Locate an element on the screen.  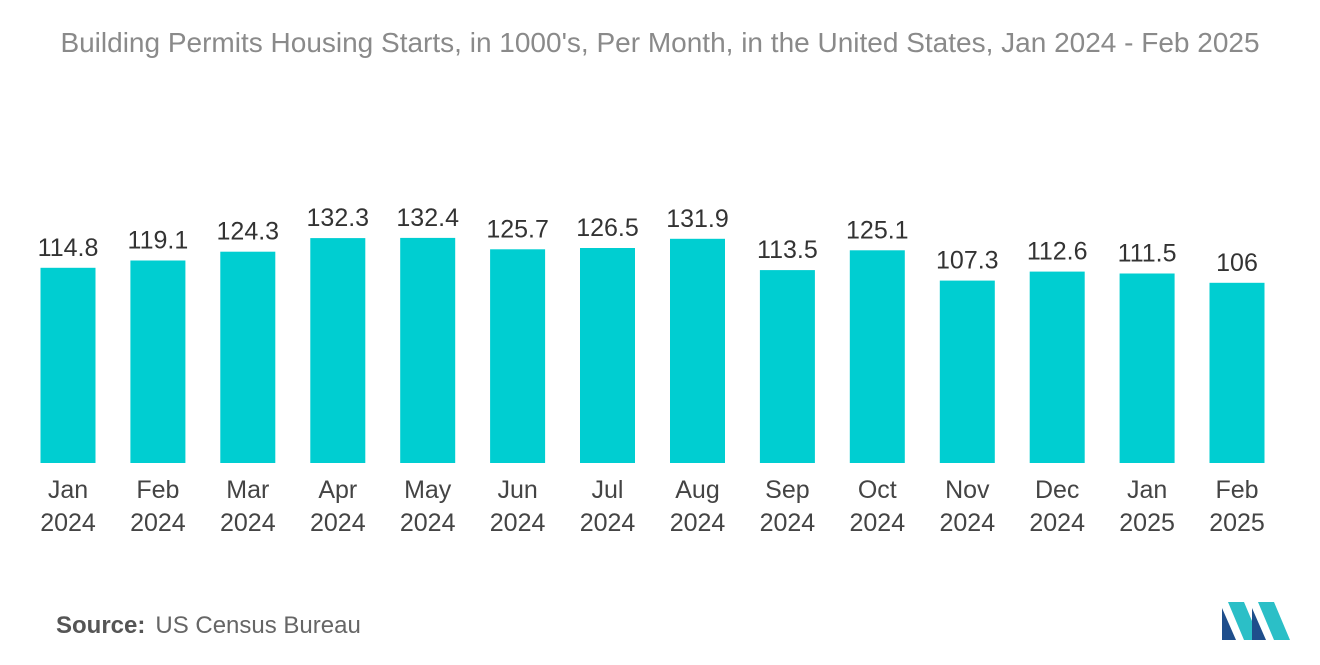
bar-apr-2024 is located at coordinates (338, 350).